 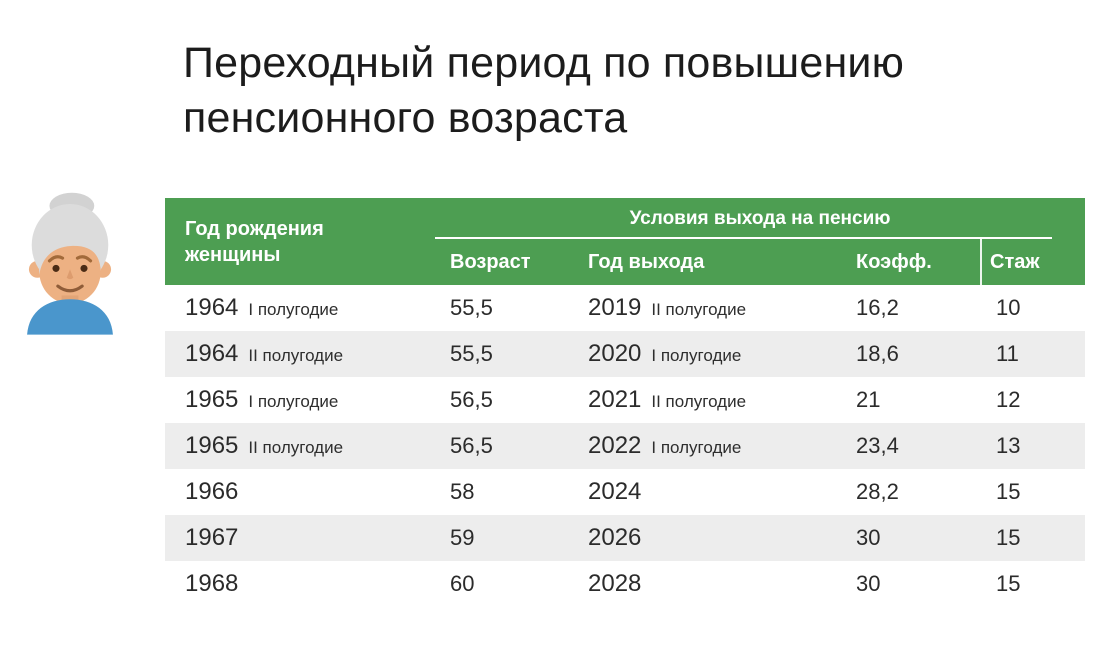 What do you see at coordinates (868, 399) in the screenshot?
I see `cell-coeff: 21` at bounding box center [868, 399].